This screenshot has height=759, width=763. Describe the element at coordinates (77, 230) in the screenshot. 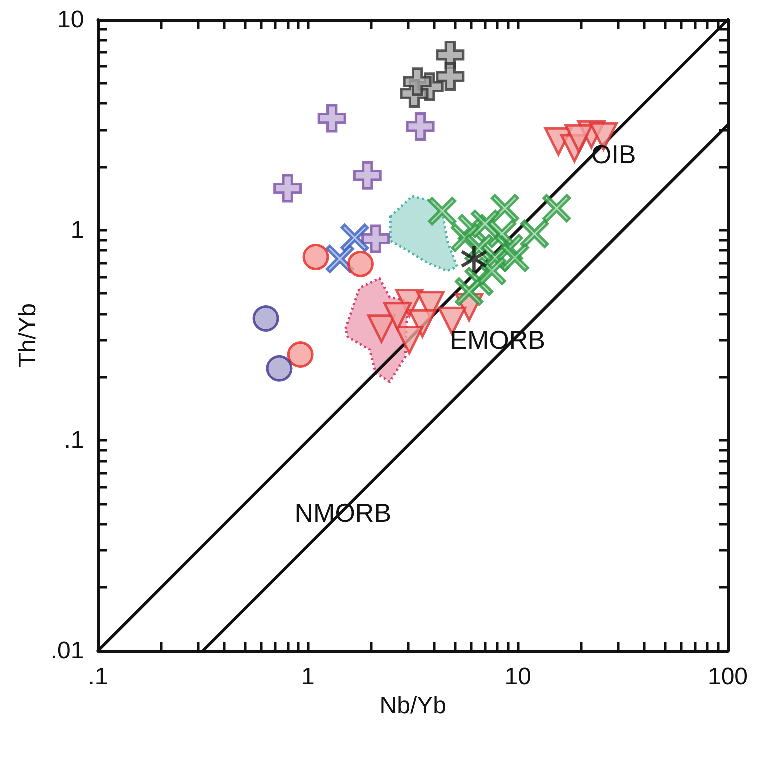

I see `y-tick-label: 1` at that location.